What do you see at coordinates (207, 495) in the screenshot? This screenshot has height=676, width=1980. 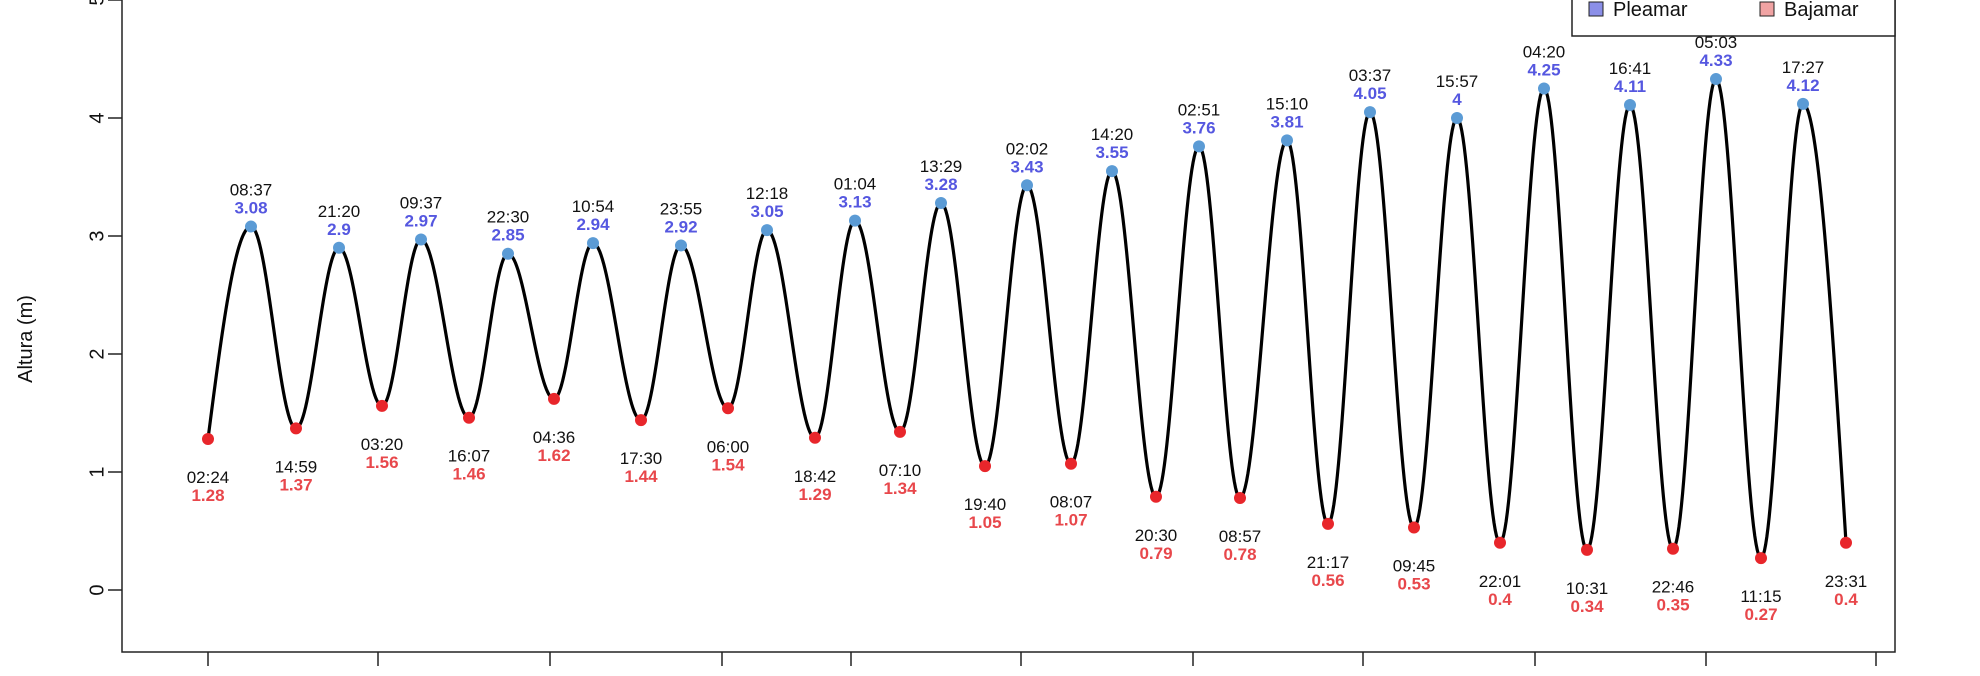 I see `low-tide-value-label: 1.28` at bounding box center [207, 495].